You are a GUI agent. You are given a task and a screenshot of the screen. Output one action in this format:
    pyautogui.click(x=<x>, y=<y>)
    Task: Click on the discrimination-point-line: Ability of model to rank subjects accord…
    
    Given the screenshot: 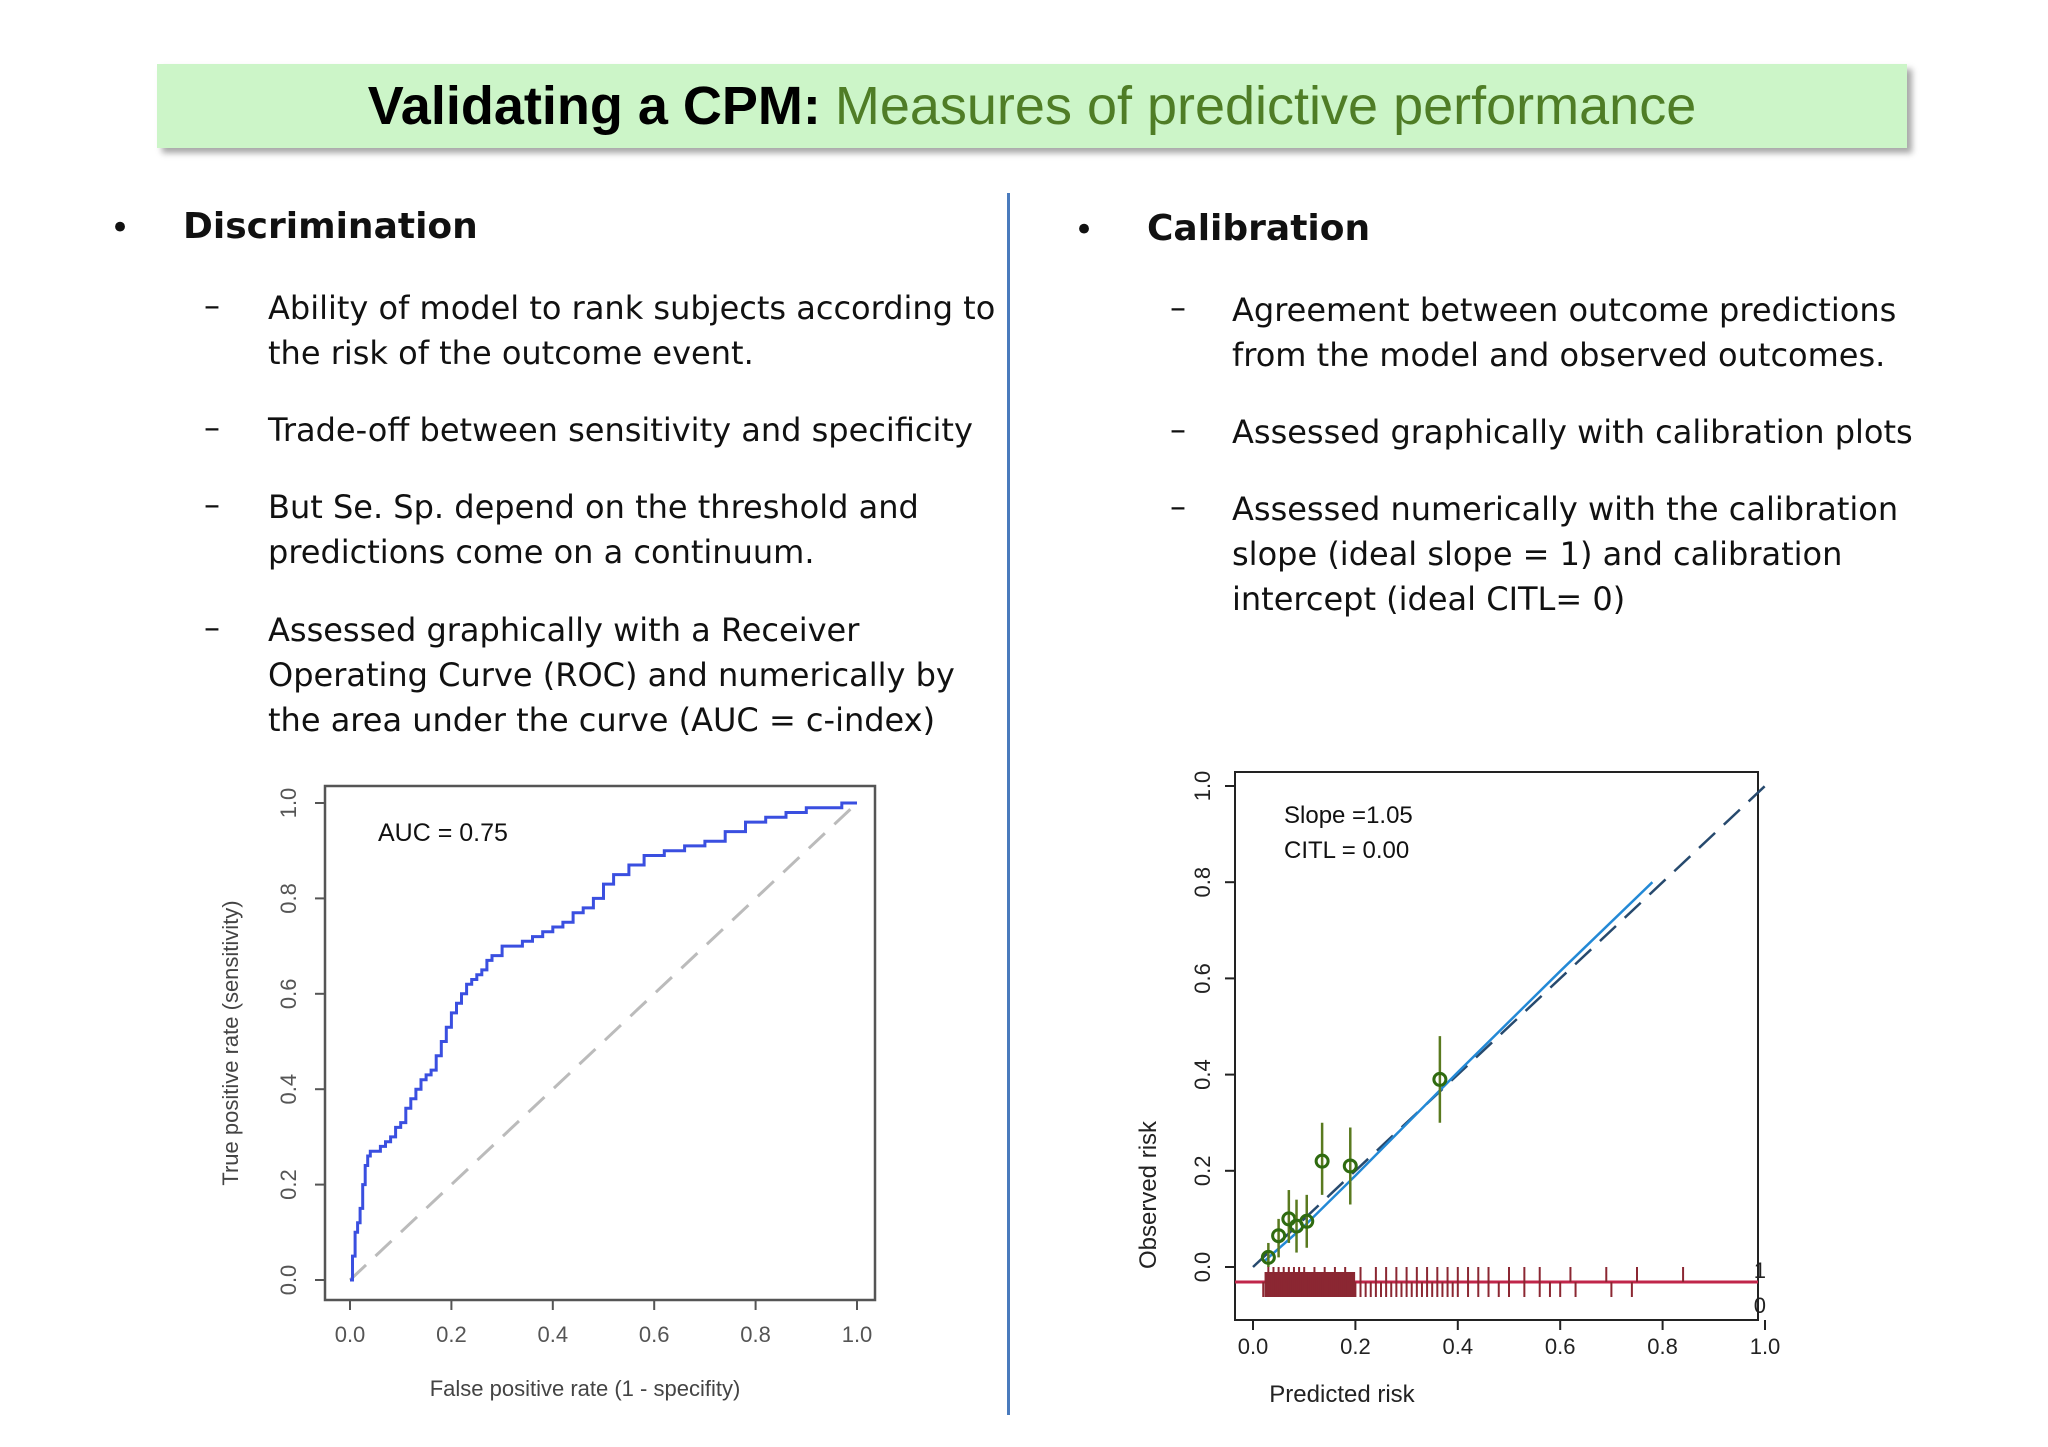 What is the action you would take?
    pyautogui.click(x=632, y=308)
    